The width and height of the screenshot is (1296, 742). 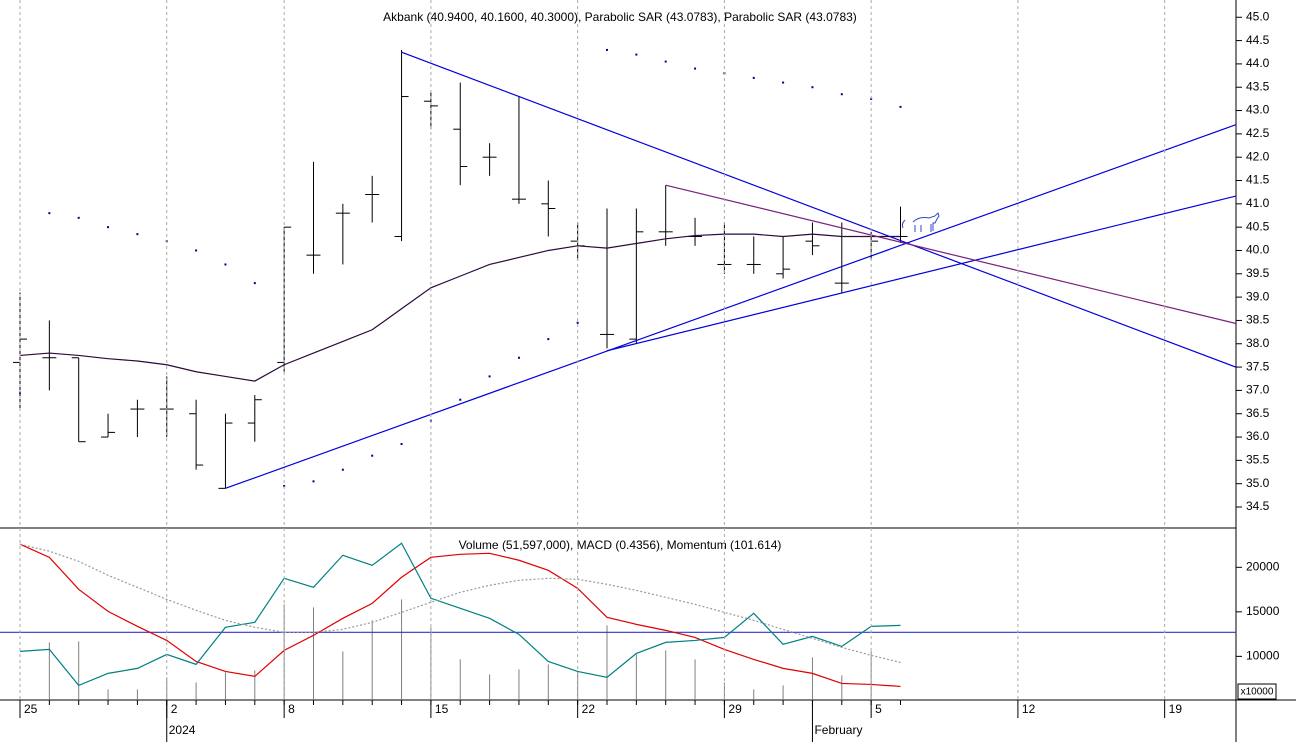 What do you see at coordinates (1263, 656) in the screenshot?
I see `y-tick-label: 10000` at bounding box center [1263, 656].